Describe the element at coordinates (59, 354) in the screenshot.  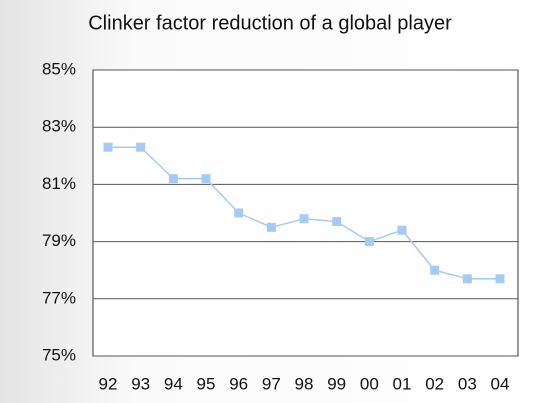
I see `y-tick-label: 75%` at that location.